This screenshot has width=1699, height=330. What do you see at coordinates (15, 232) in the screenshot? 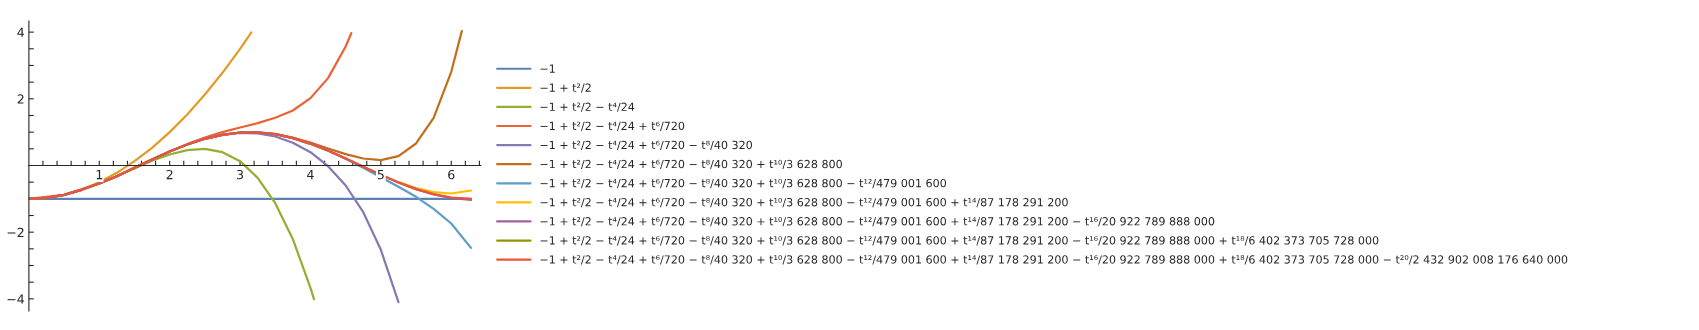
I see `y-tick-label: −2` at bounding box center [15, 232].